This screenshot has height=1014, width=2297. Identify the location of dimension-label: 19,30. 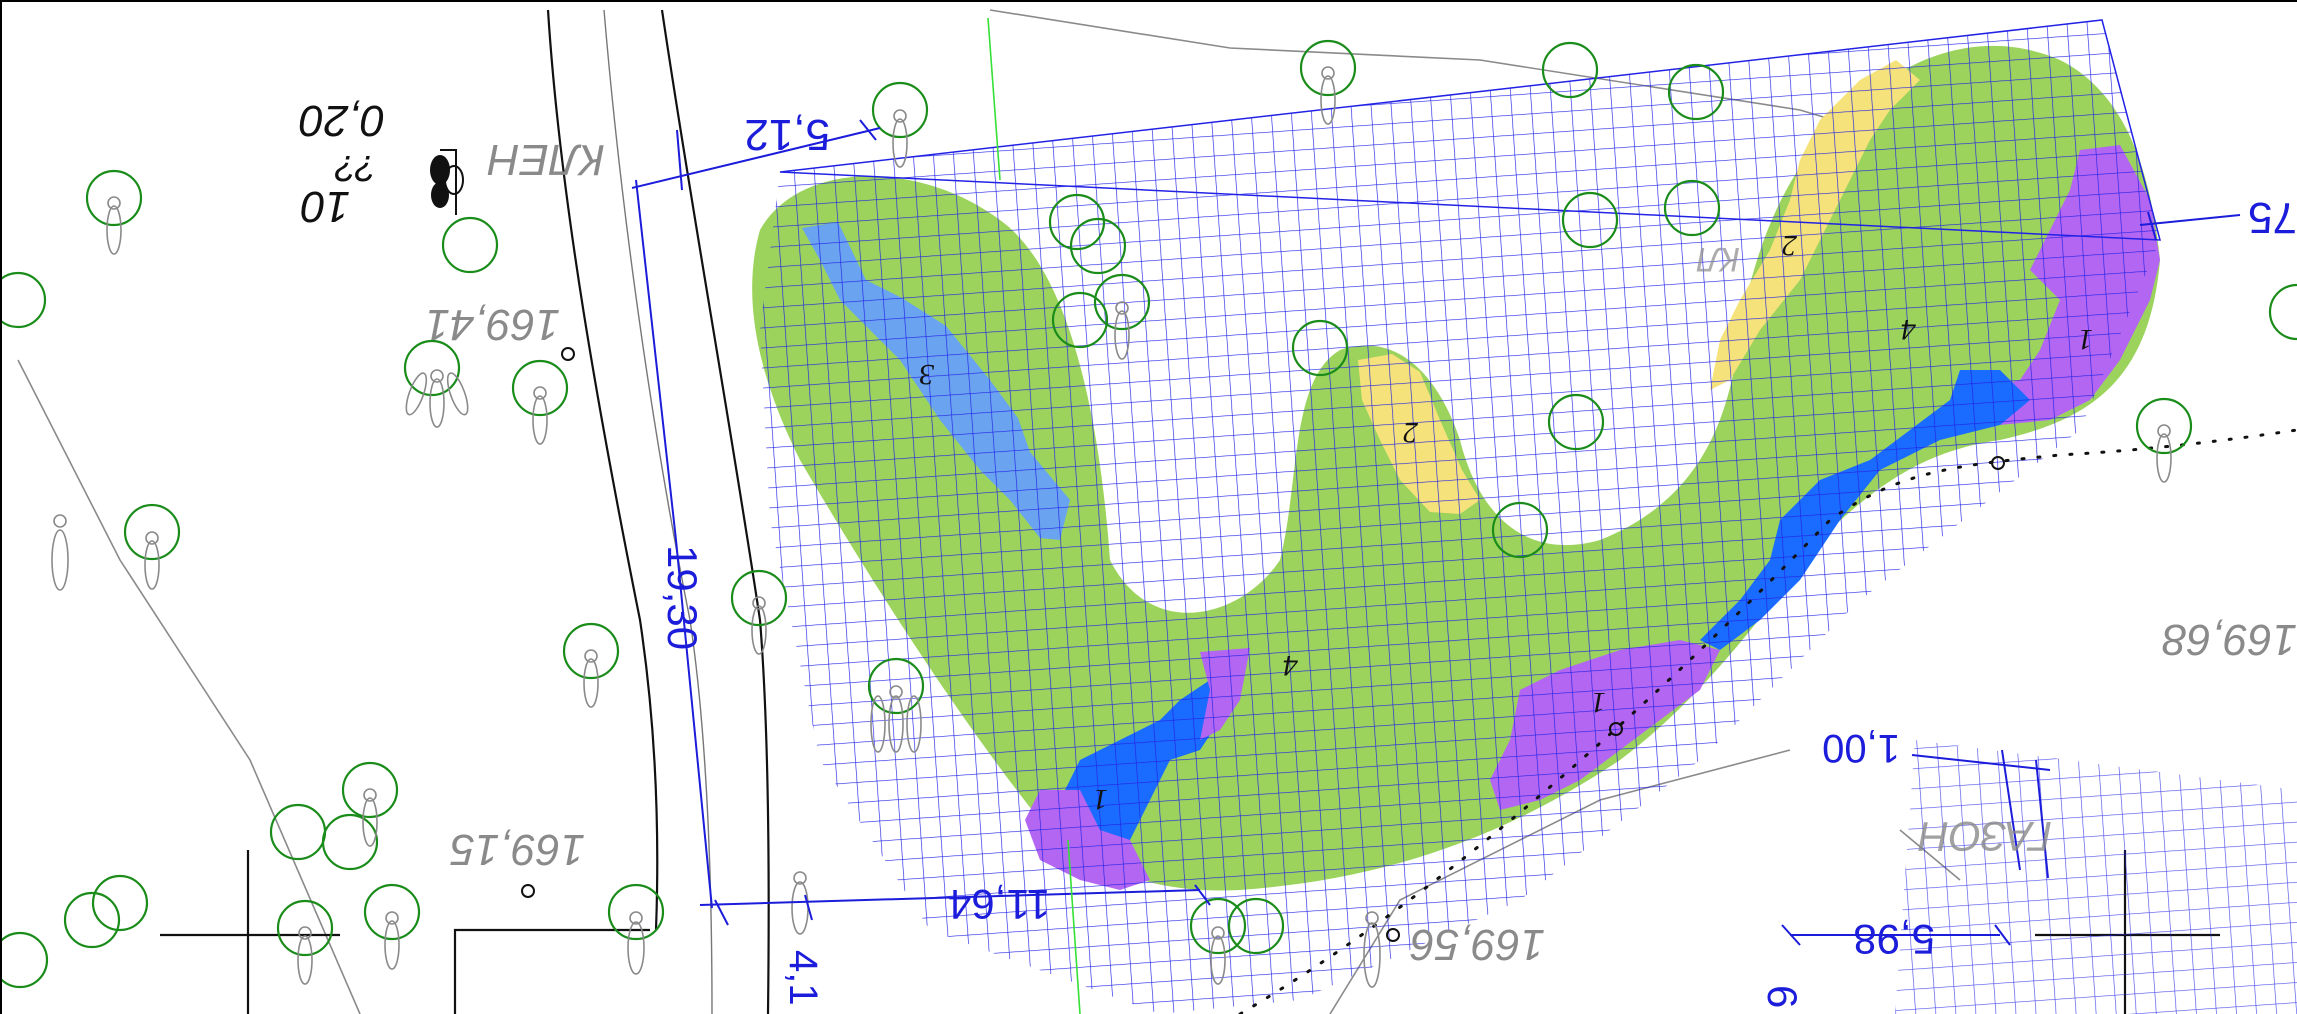
(682, 597).